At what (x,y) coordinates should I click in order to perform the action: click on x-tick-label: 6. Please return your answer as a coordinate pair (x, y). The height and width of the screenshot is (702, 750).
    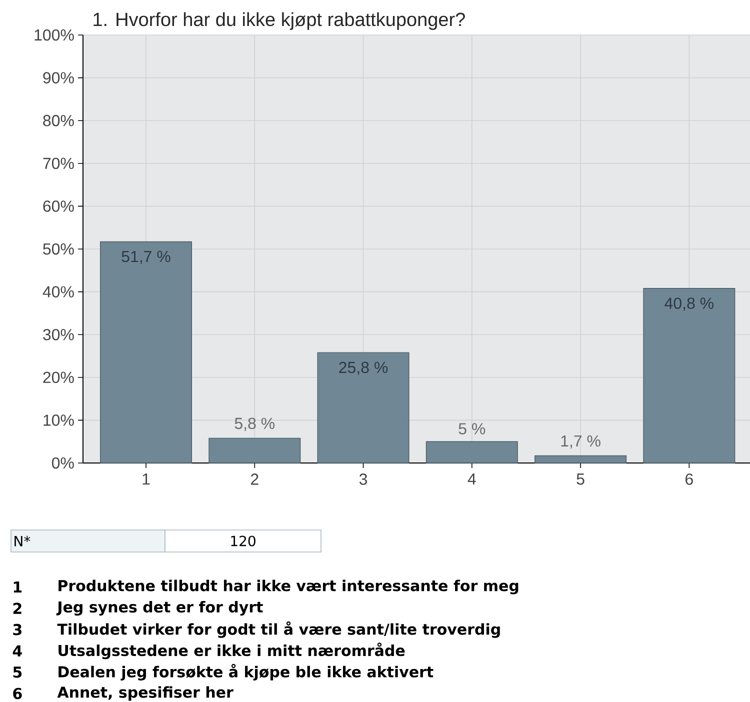
    Looking at the image, I should click on (689, 479).